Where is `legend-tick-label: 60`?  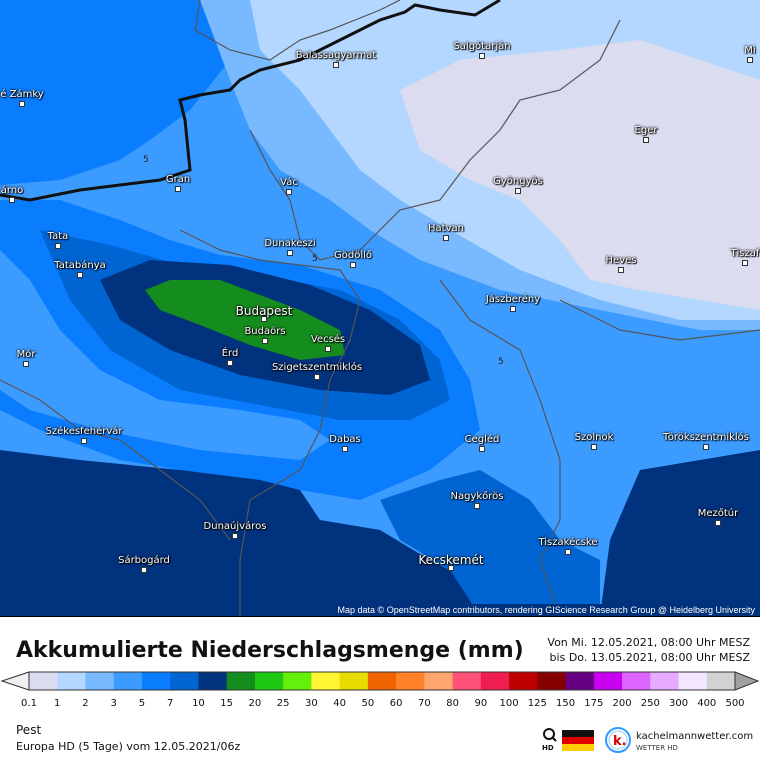 legend-tick-label: 60 is located at coordinates (396, 703).